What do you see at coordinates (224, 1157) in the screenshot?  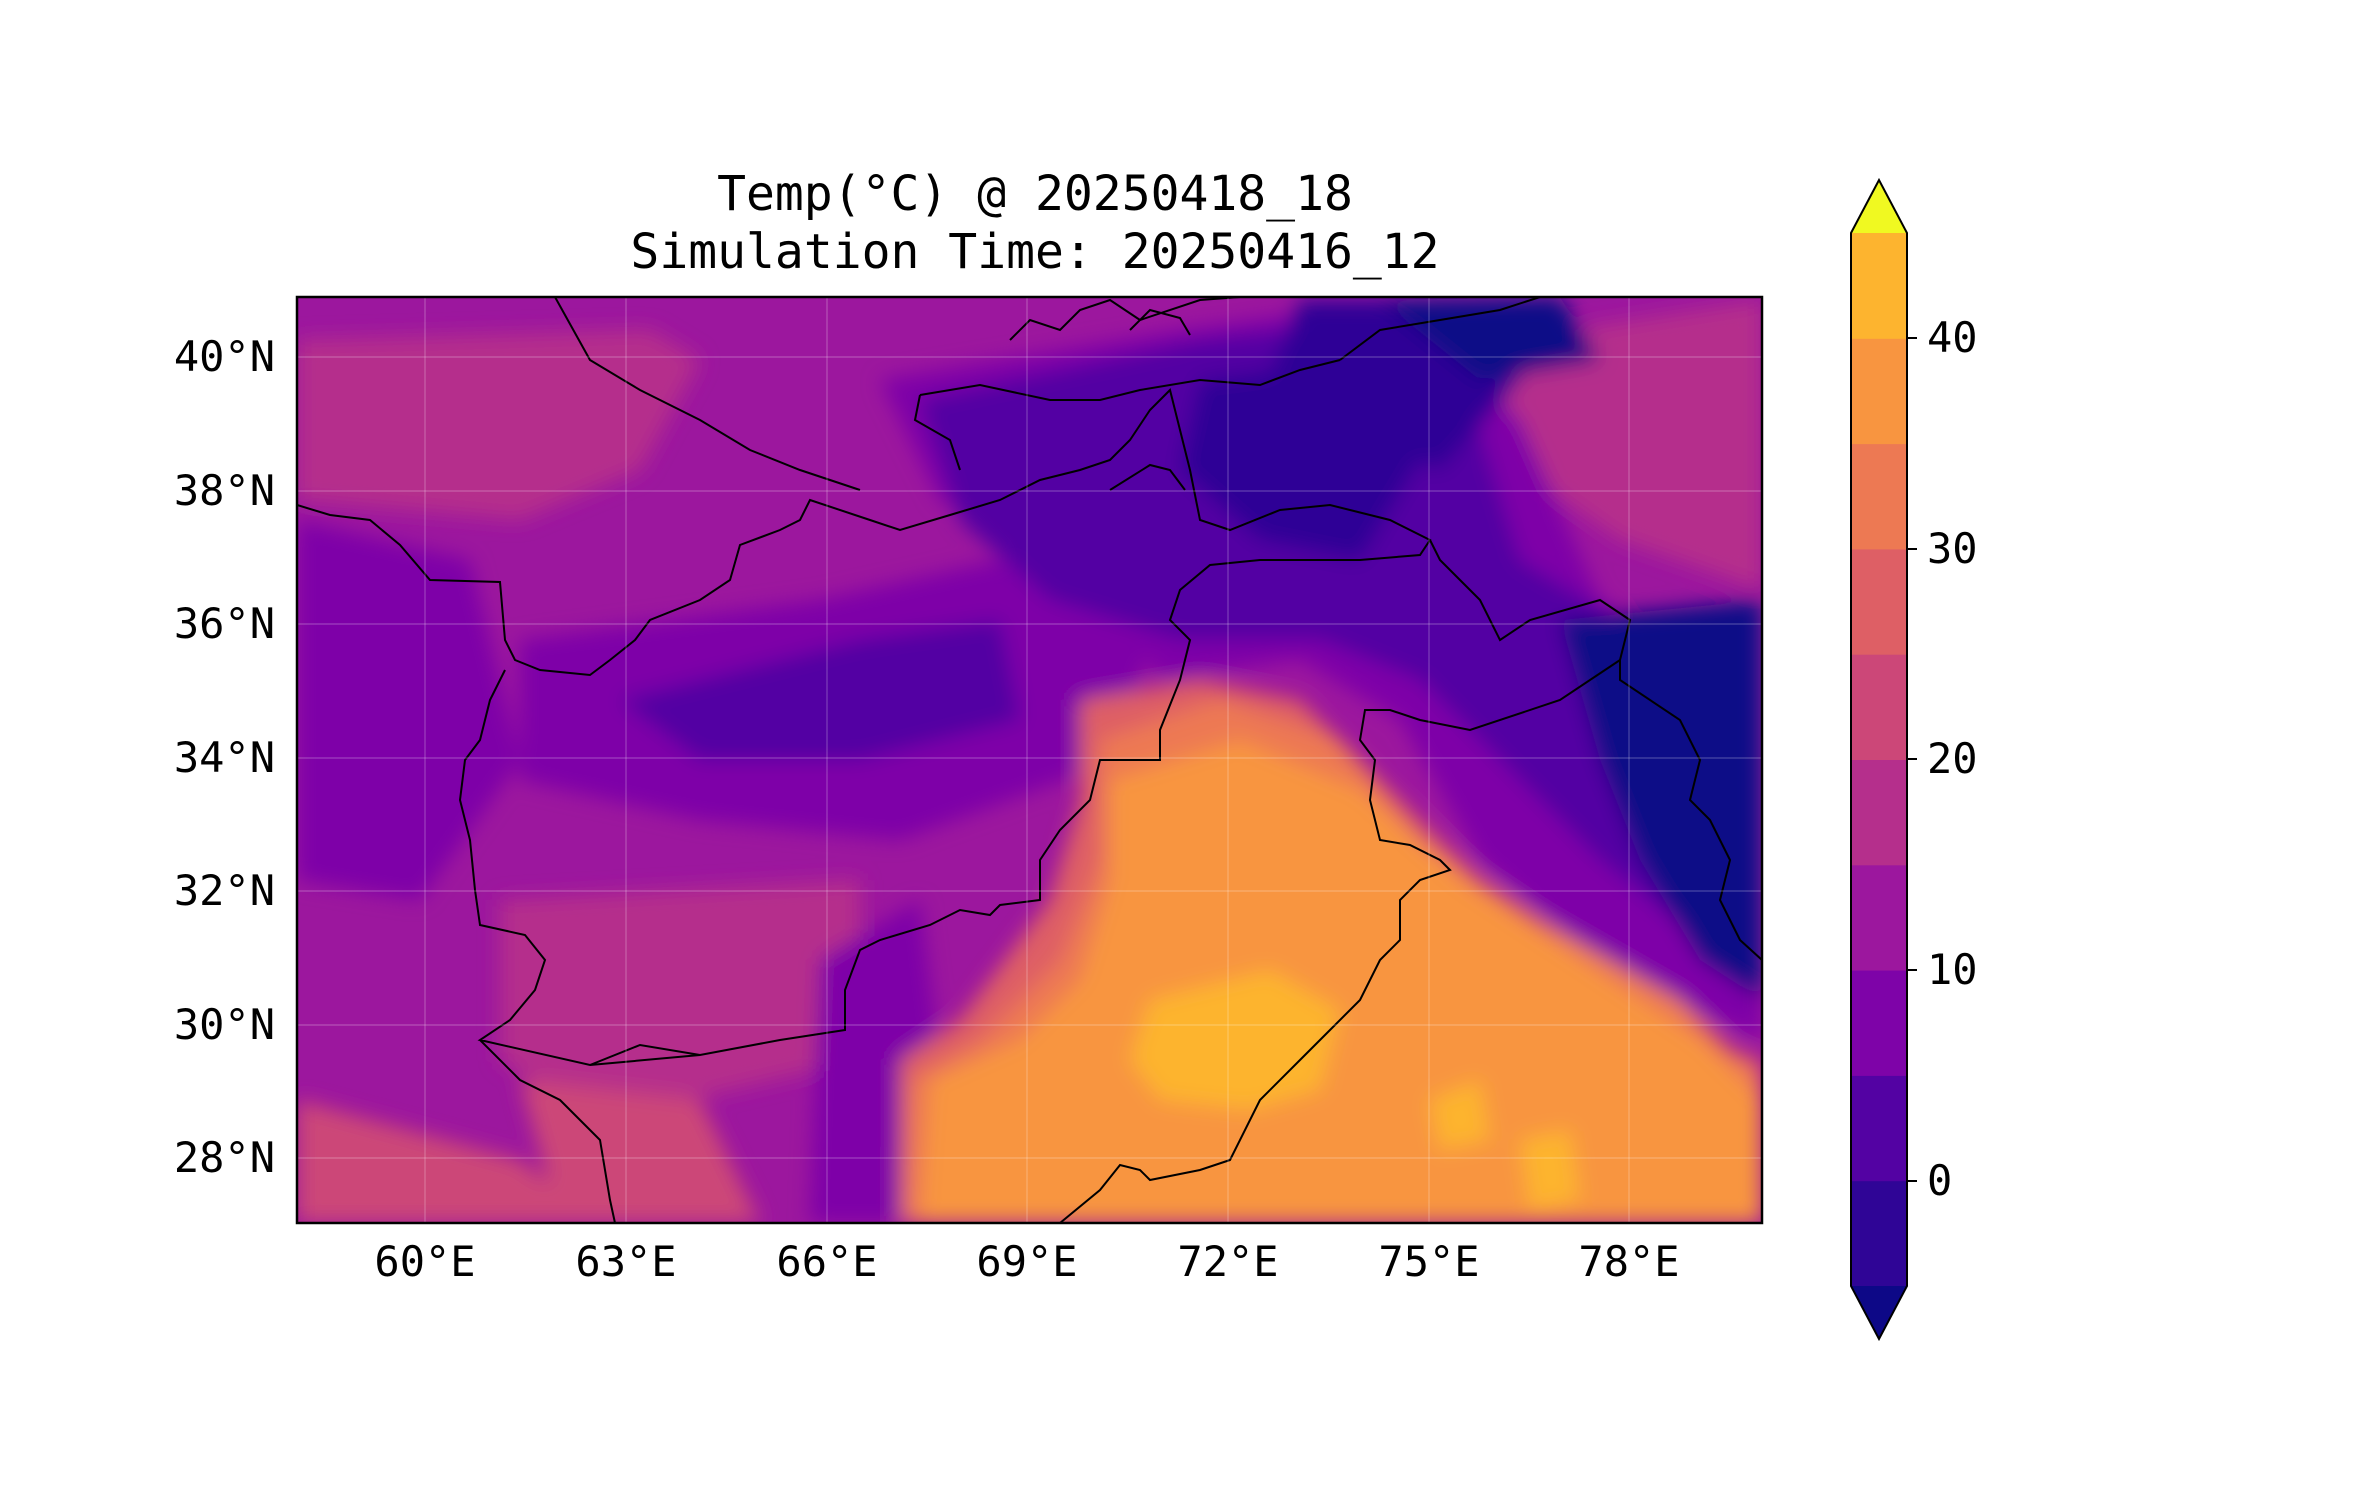 I see `y-tick-label: 28°N` at bounding box center [224, 1157].